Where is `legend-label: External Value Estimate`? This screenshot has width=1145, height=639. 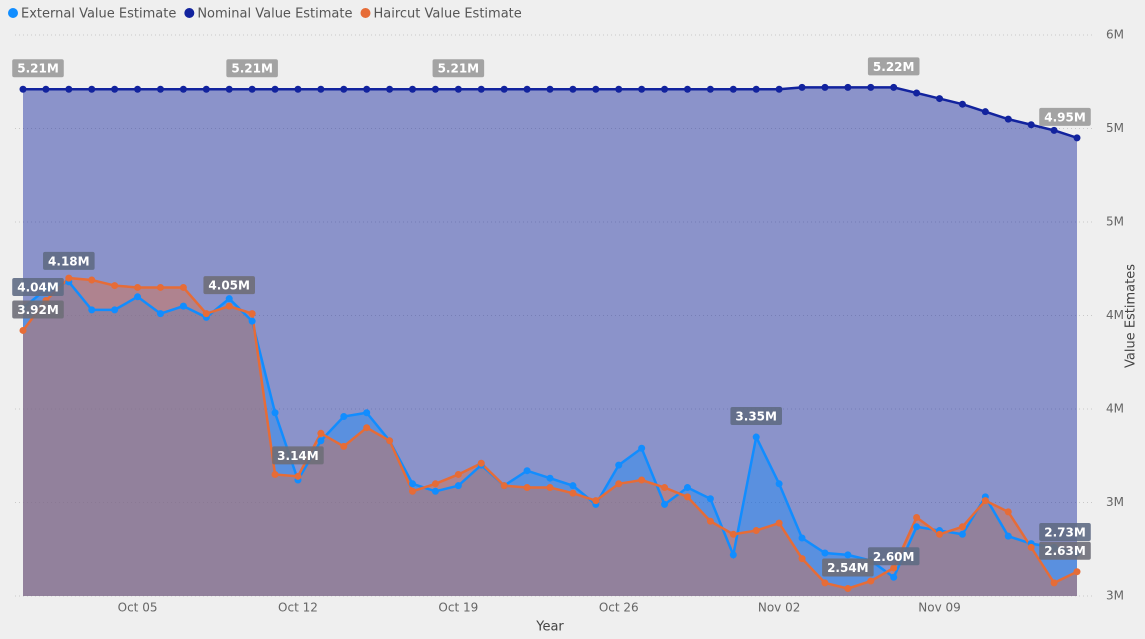
legend-label: External Value Estimate is located at coordinates (98, 14).